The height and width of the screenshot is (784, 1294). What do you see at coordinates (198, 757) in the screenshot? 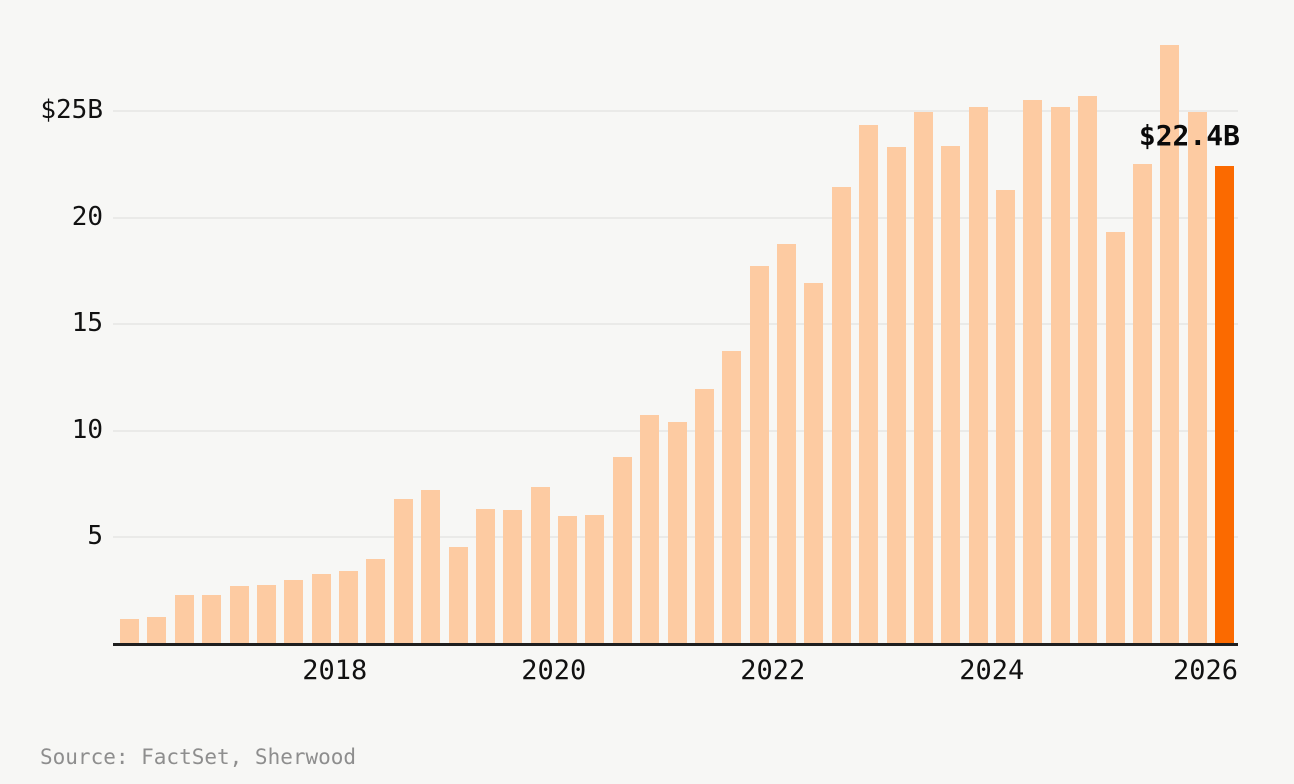
I see `source-note: Source: FactSet, Sherwood` at bounding box center [198, 757].